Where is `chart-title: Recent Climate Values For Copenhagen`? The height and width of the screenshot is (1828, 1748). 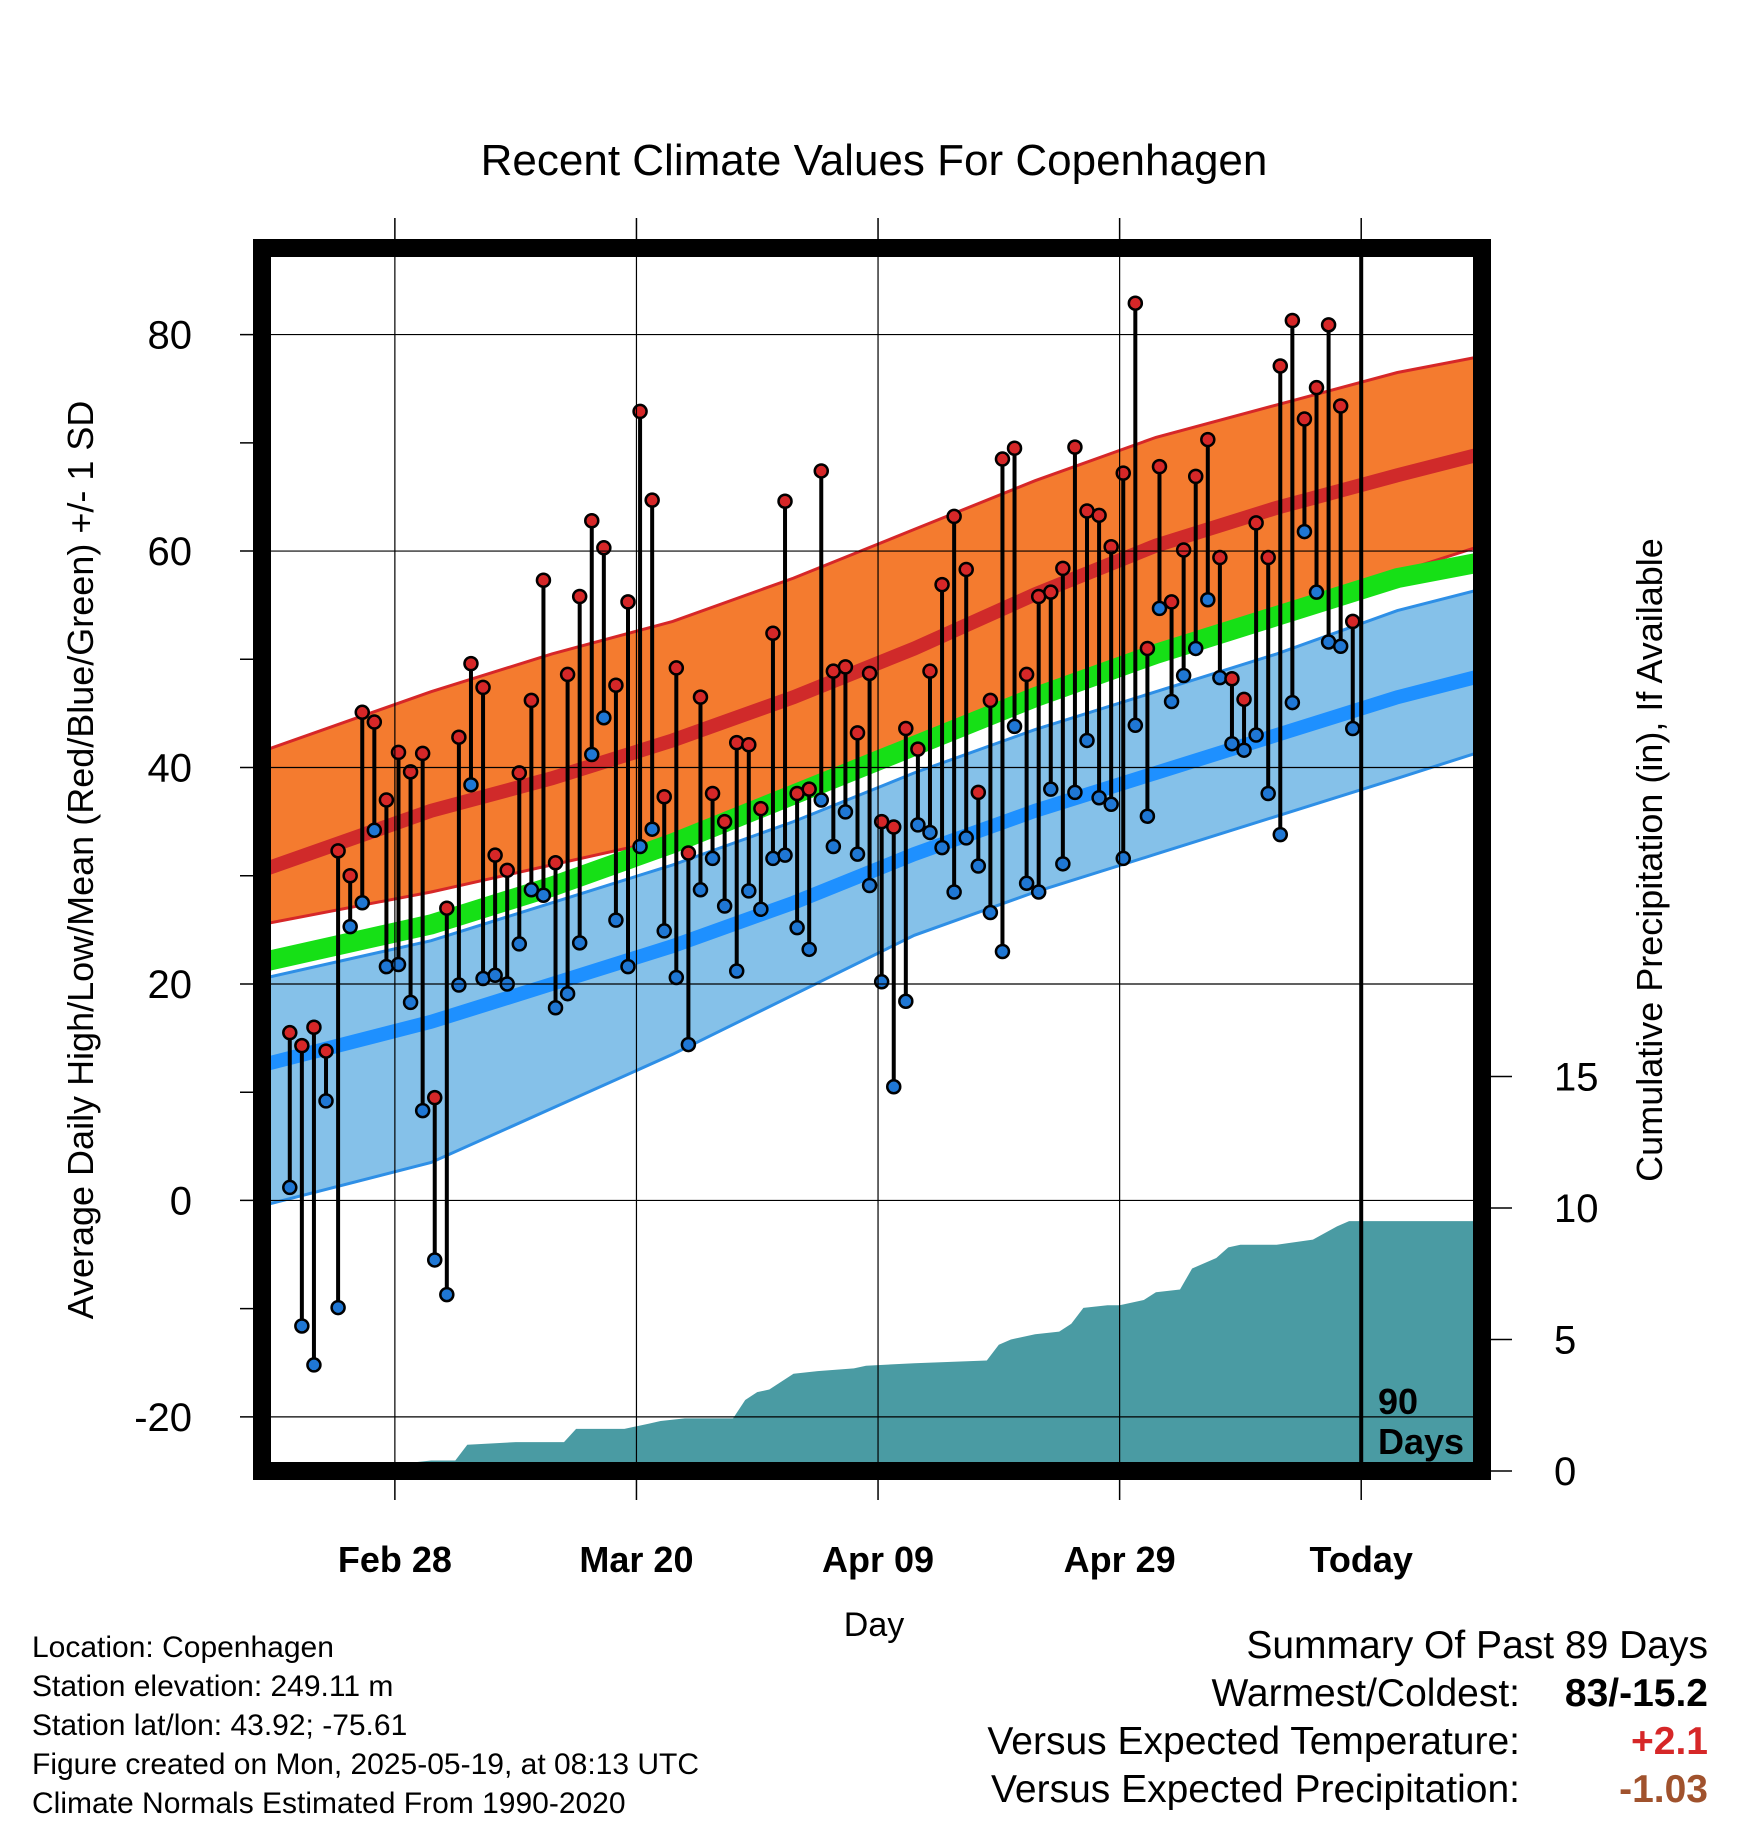
chart-title: Recent Climate Values For Copenhagen is located at coordinates (874, 160).